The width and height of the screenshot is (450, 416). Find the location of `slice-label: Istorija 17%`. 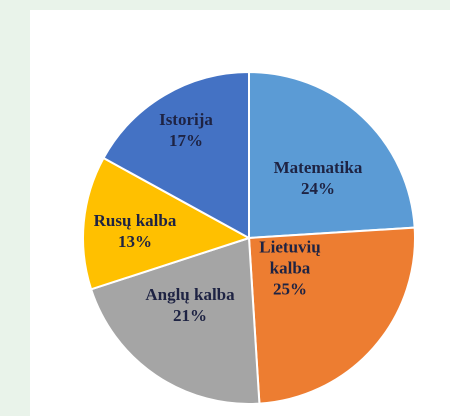

slice-label: Istorija 17% is located at coordinates (186, 130).